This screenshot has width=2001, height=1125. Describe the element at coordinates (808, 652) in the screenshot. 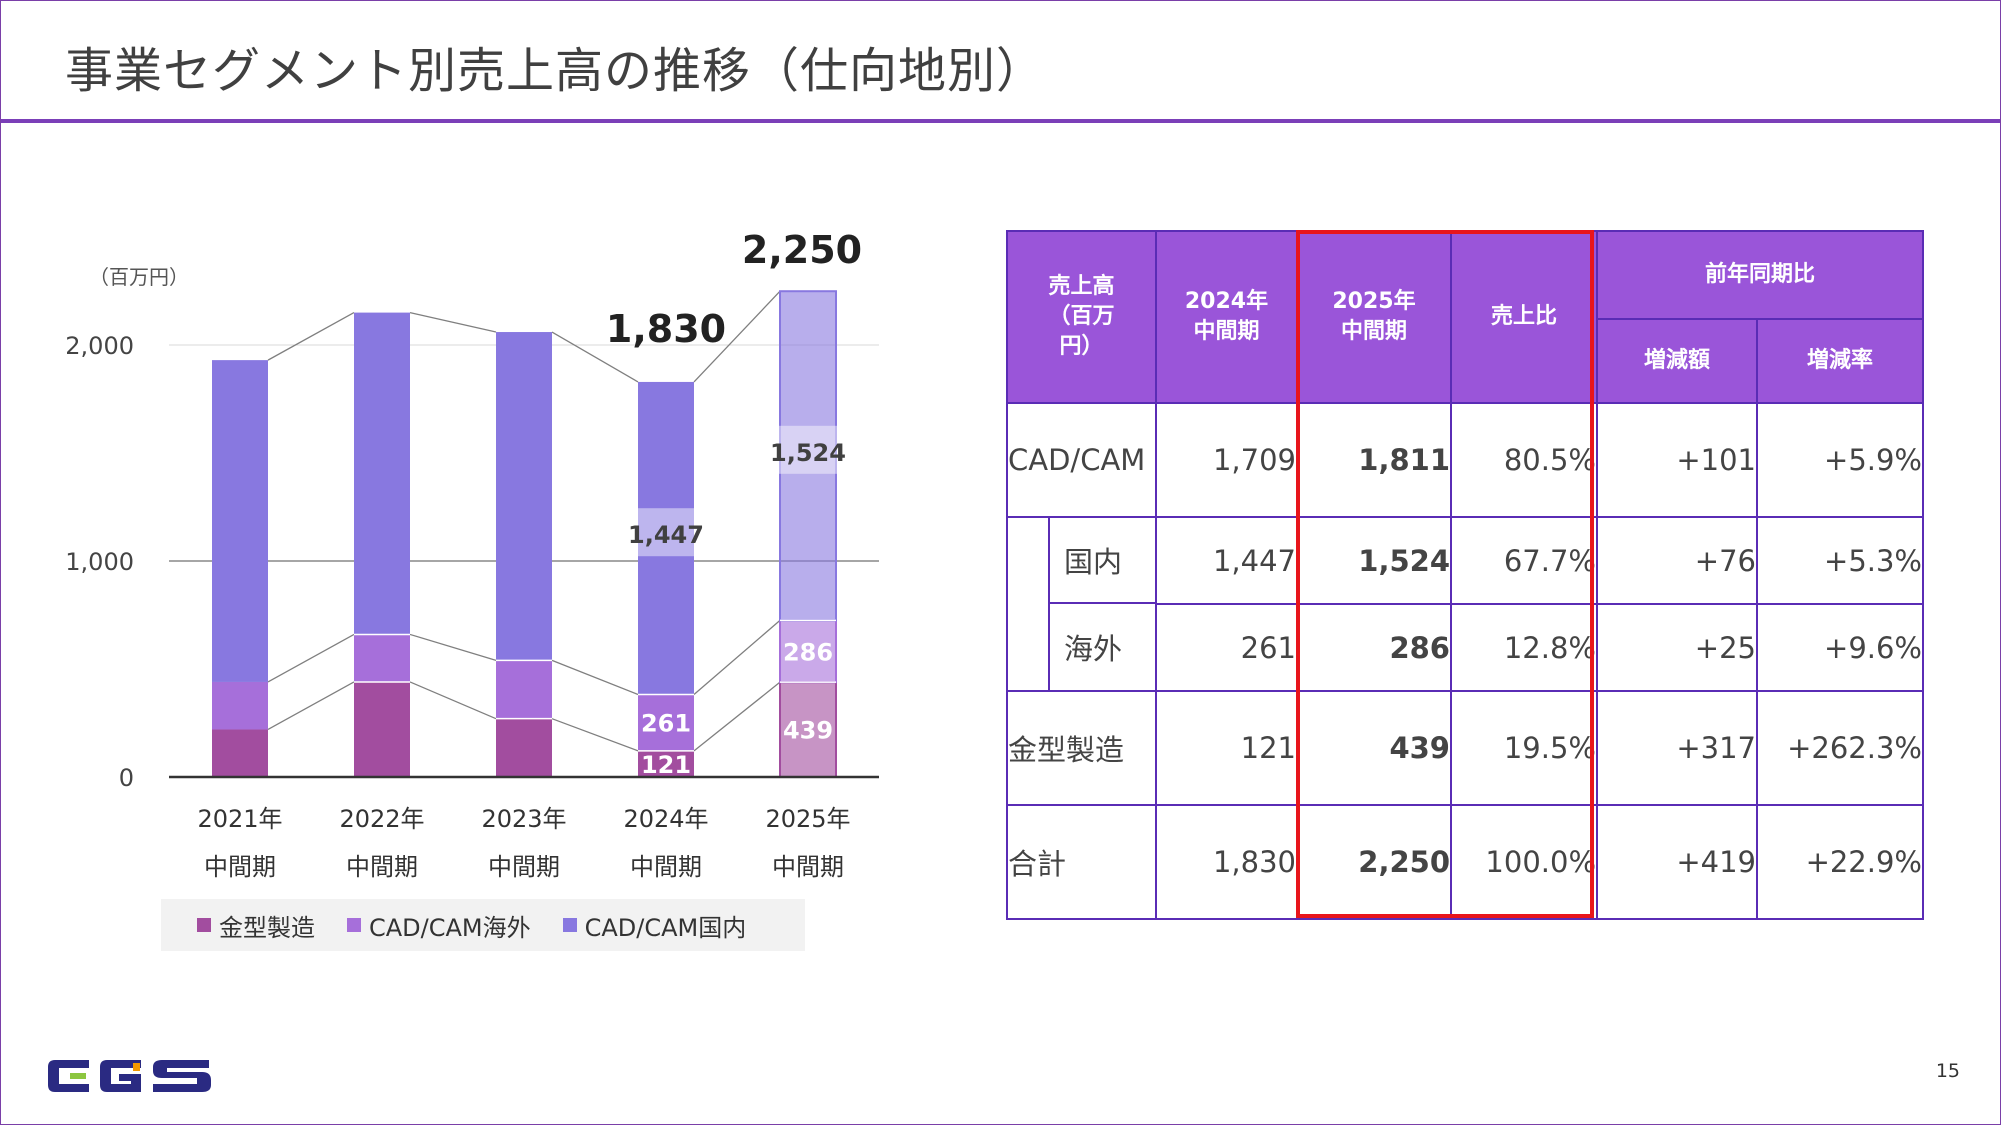

I see `data-label: 286` at that location.